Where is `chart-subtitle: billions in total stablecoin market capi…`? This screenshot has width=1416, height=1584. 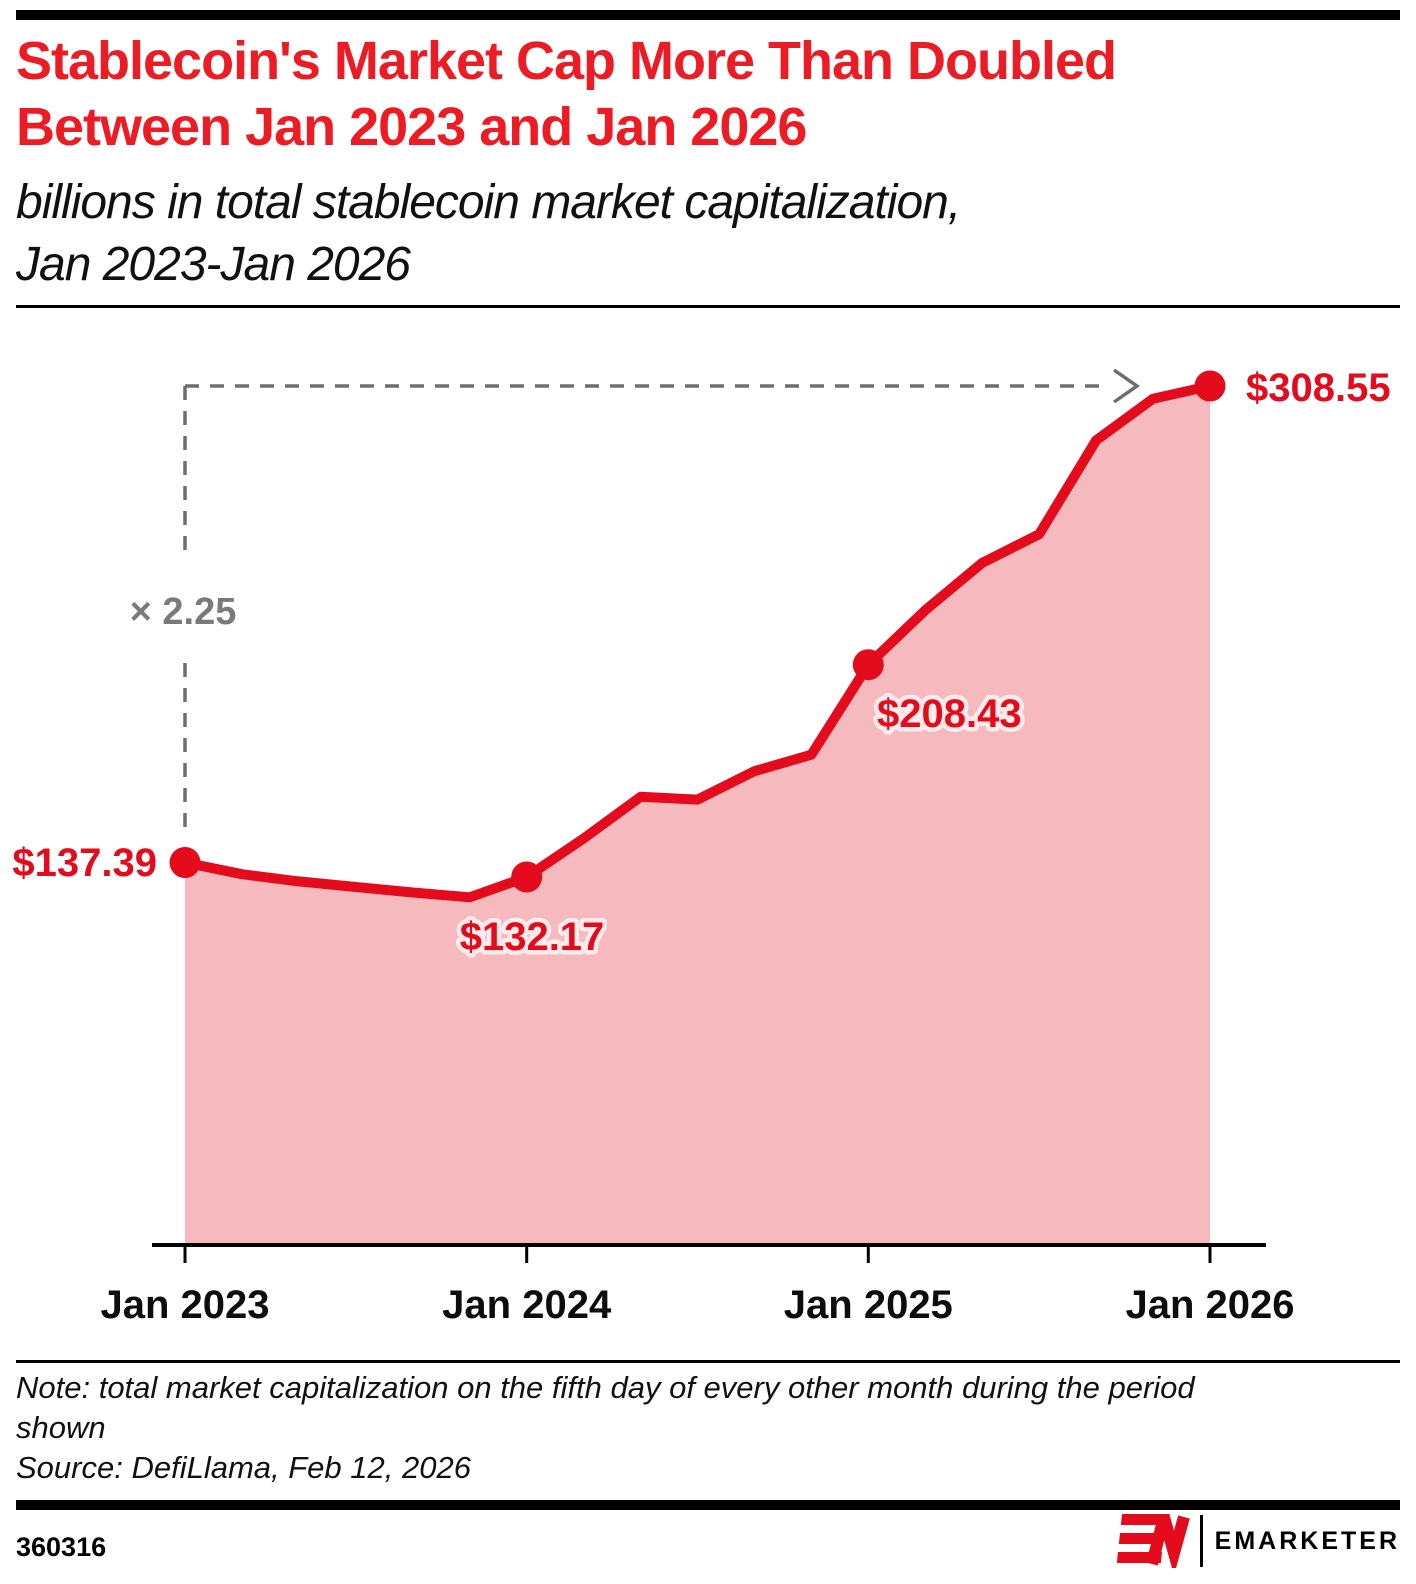
chart-subtitle: billions in total stablecoin market capi… is located at coordinates (708, 234).